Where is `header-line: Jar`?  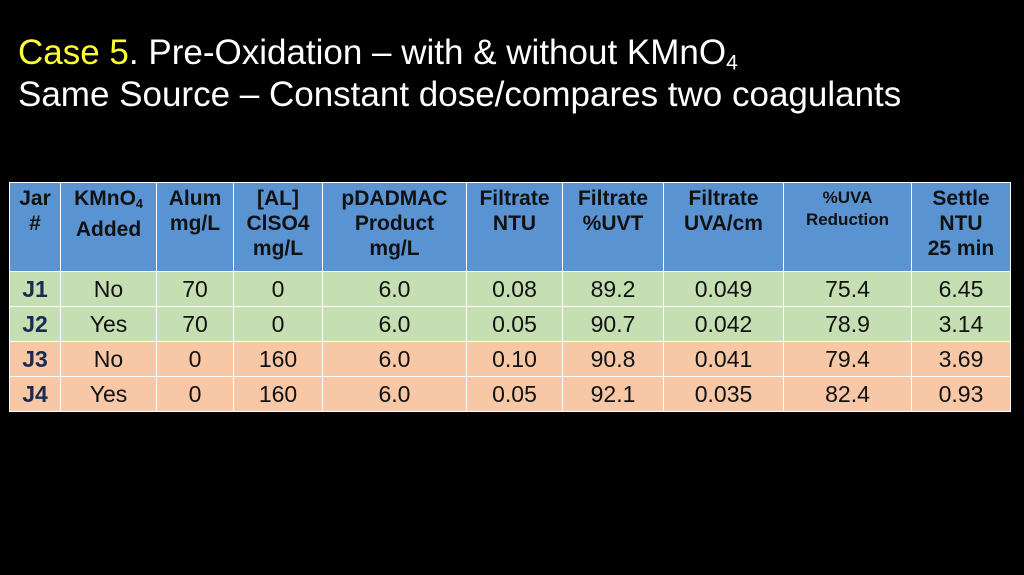 header-line: Jar is located at coordinates (35, 198).